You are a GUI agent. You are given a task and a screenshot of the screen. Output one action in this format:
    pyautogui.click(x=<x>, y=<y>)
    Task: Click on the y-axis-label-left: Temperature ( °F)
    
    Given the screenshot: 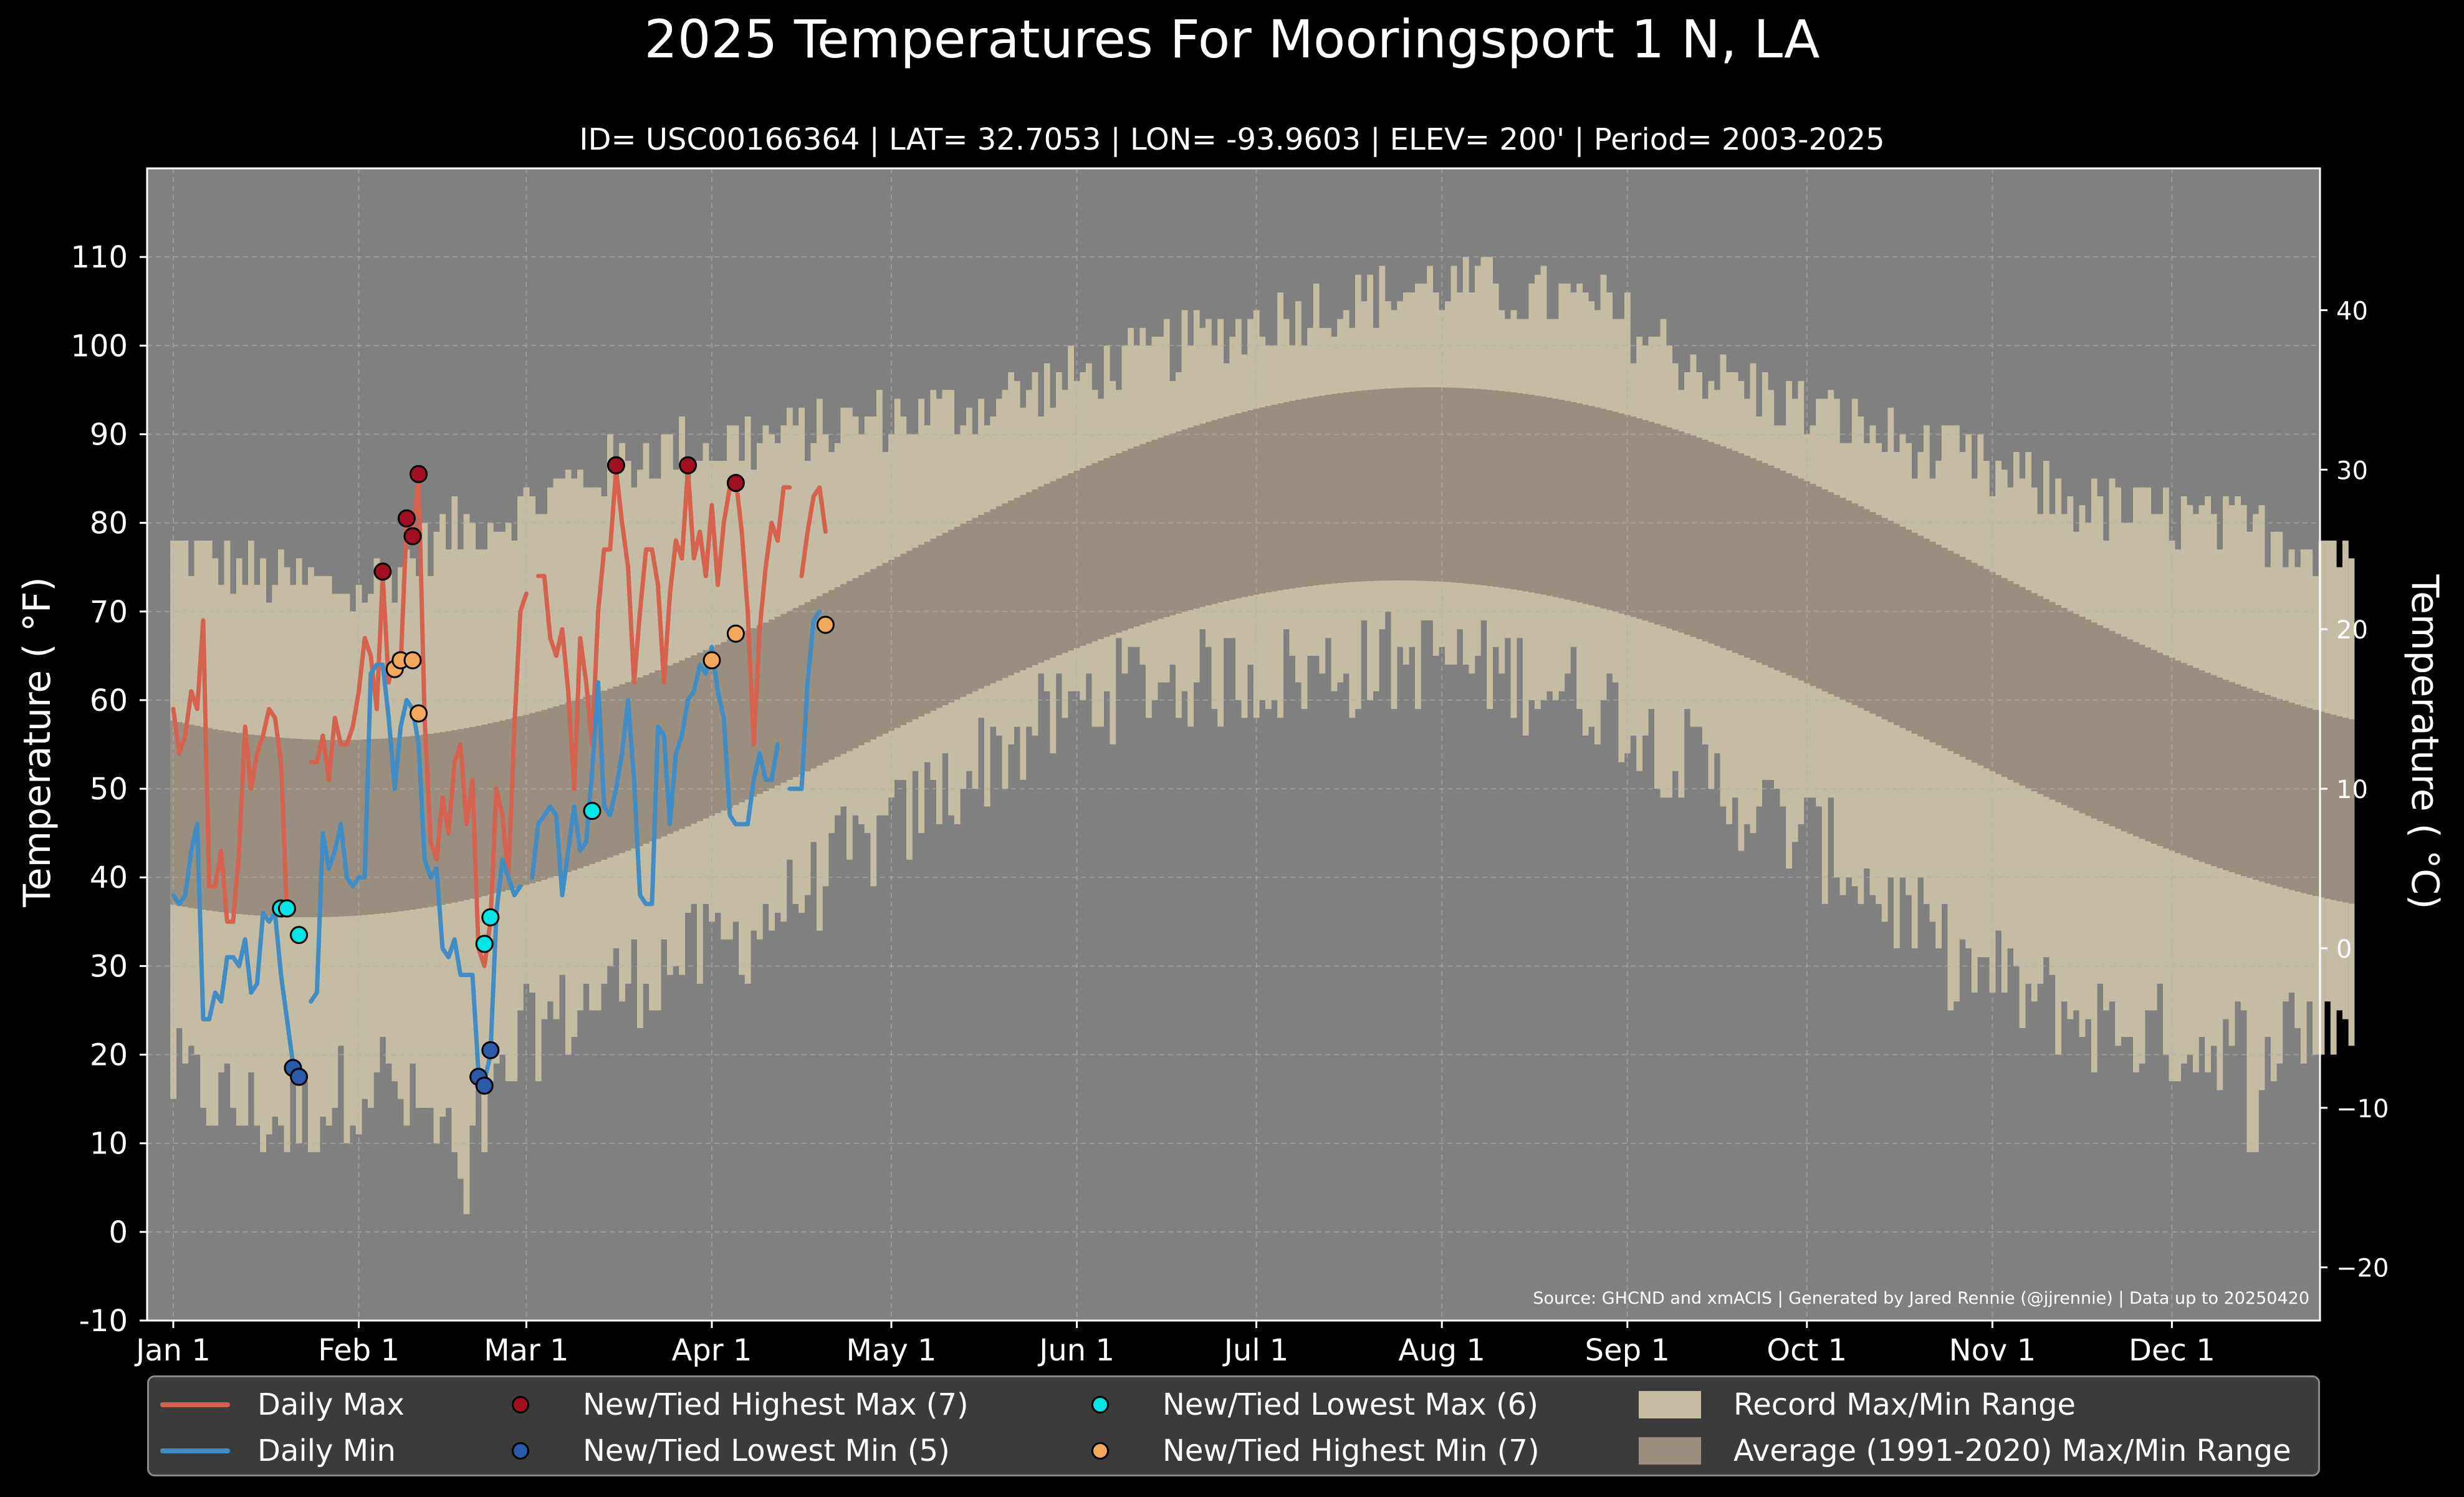 What is the action you would take?
    pyautogui.click(x=37, y=742)
    